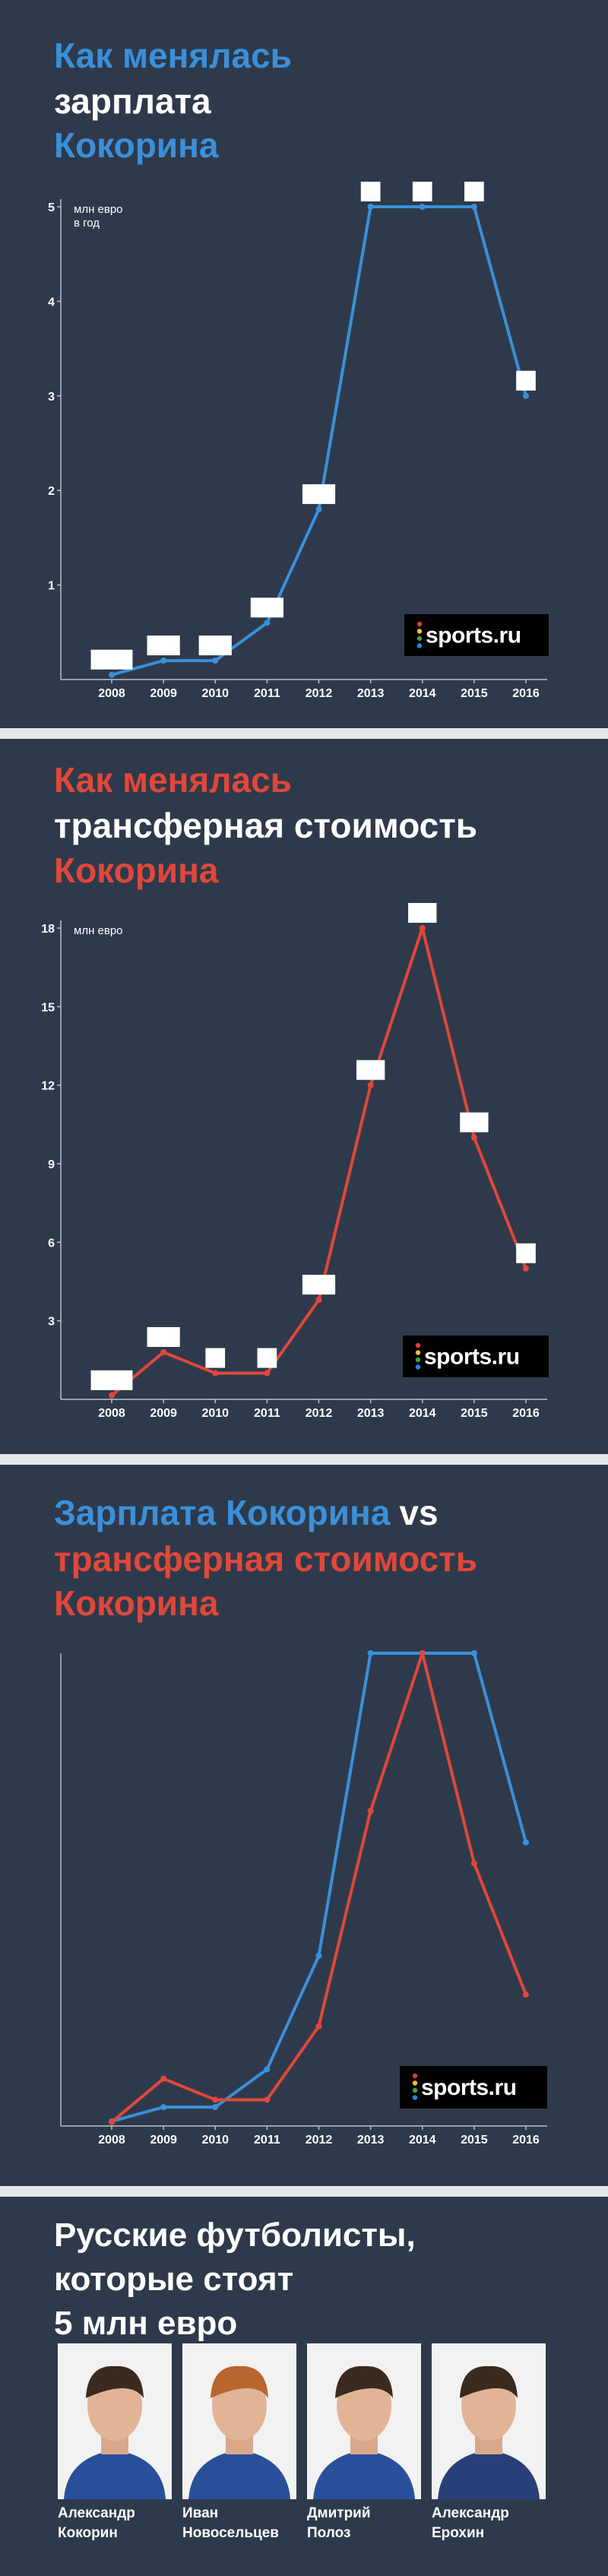  Describe the element at coordinates (48, 1007) in the screenshot. I see `y-tick-label: 15` at that location.